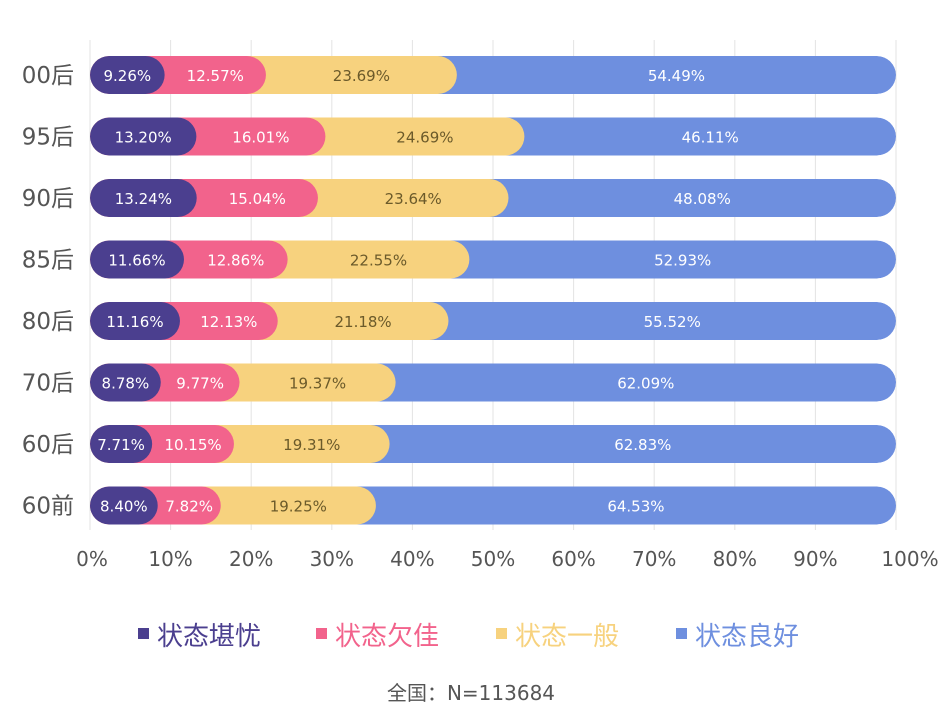 The width and height of the screenshot is (942, 716). I want to click on data-label: 22.55%, so click(378, 261).